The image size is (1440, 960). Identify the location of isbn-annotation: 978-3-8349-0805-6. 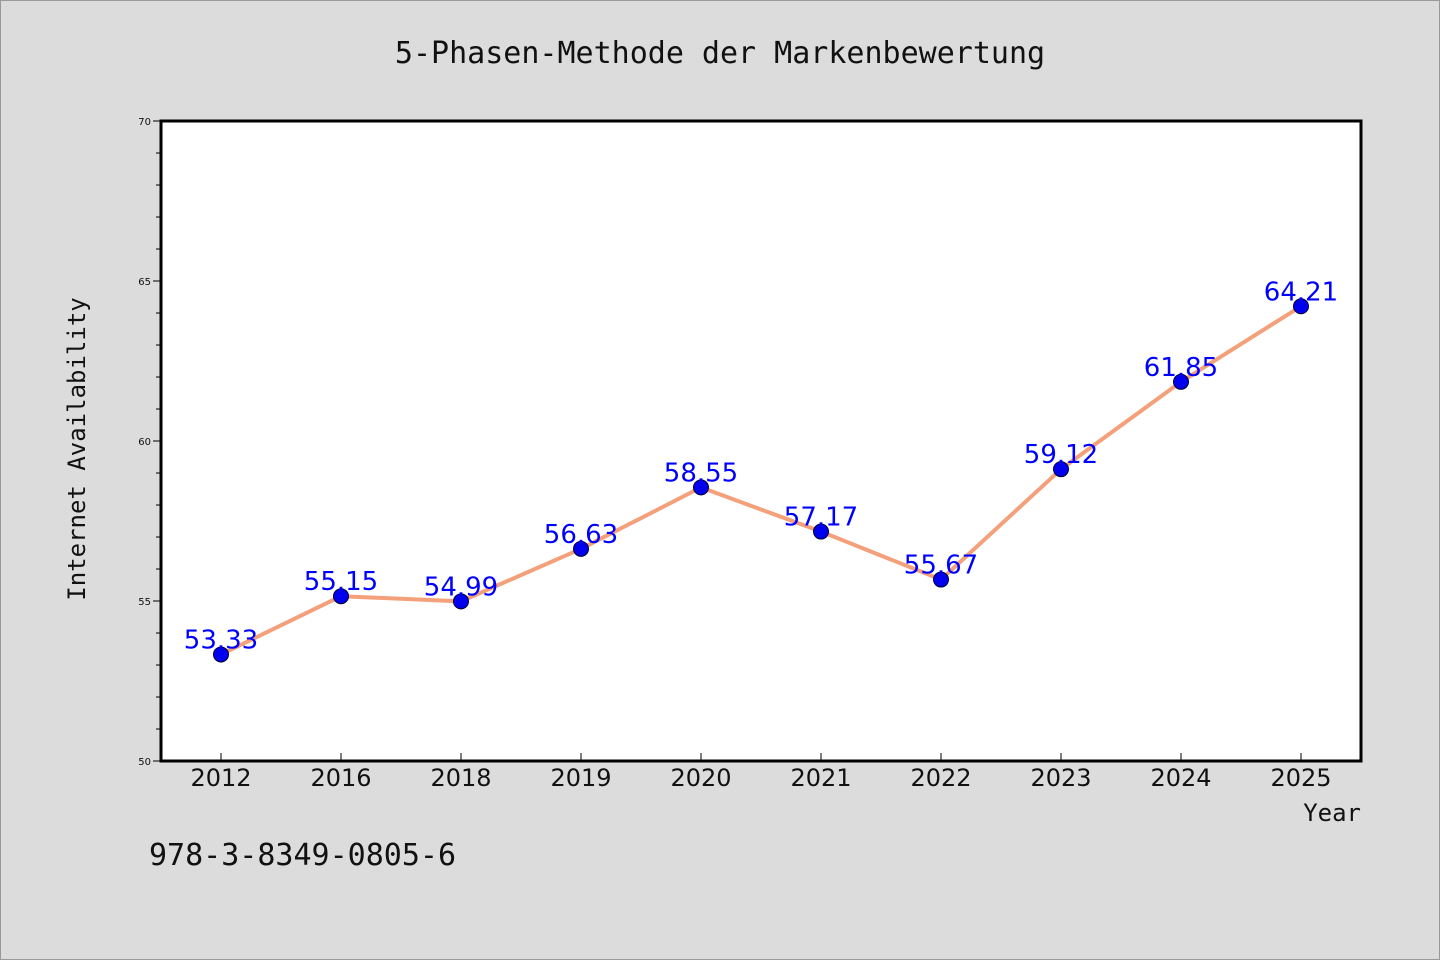
(302, 855).